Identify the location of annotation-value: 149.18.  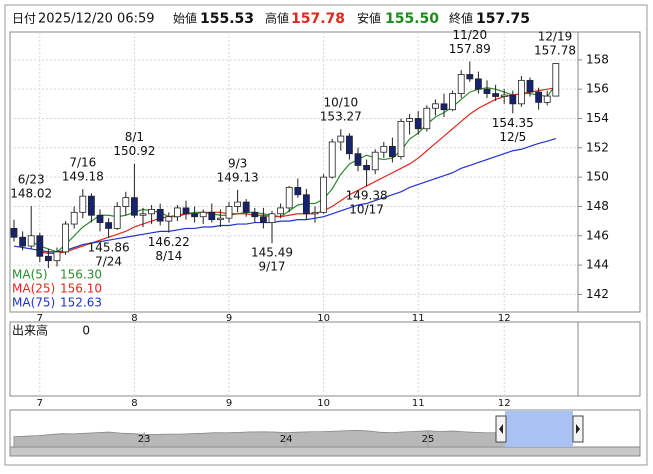
(83, 177).